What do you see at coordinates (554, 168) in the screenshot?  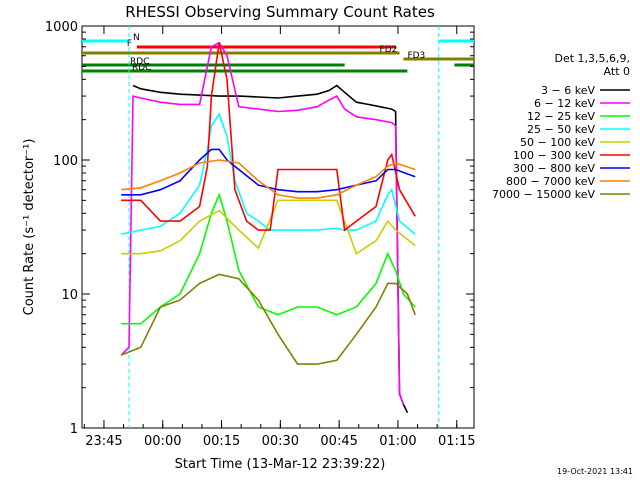 I see `legend-entry-label: 300 − 800 keV` at bounding box center [554, 168].